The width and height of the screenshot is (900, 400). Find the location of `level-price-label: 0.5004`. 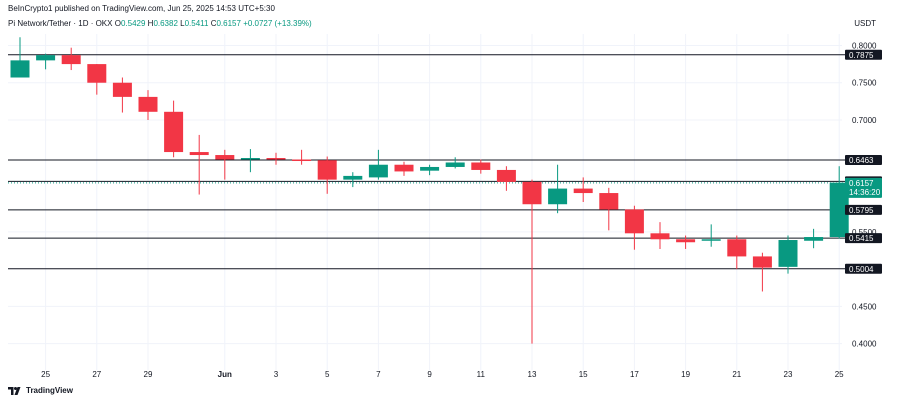

level-price-label: 0.5004 is located at coordinates (861, 269).